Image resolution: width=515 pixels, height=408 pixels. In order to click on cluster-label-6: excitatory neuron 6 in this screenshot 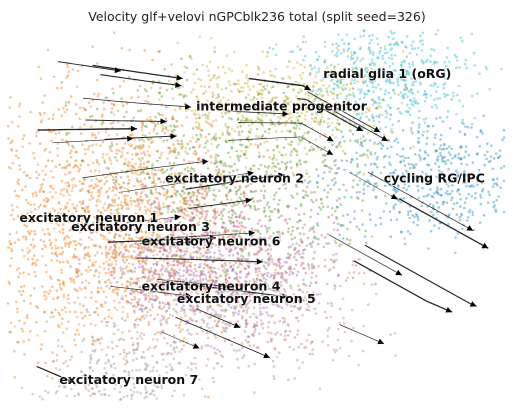, I will do `click(211, 241)`.